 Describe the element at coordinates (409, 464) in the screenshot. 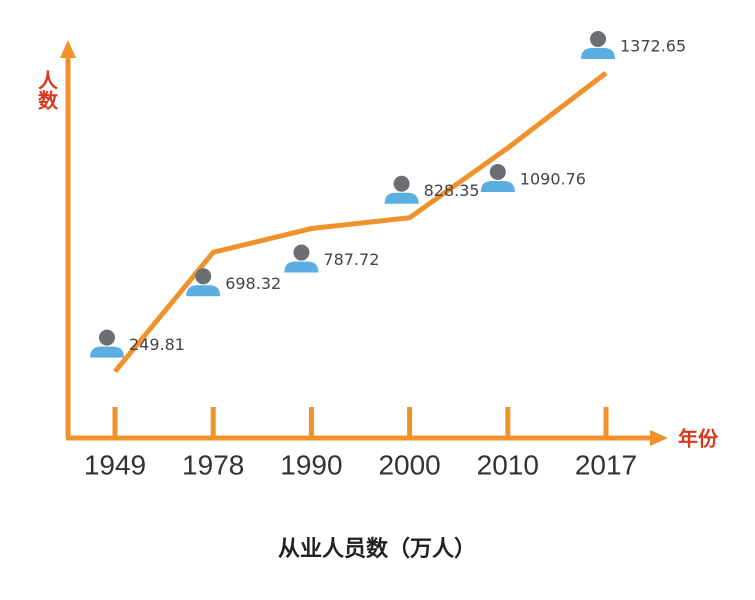

I see `x-tick-label: 2000` at that location.